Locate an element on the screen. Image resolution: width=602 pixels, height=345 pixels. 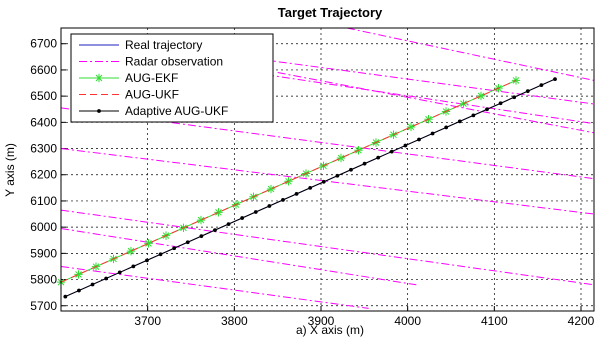
x-axis-label: a) X axis (m) is located at coordinates (330, 330).